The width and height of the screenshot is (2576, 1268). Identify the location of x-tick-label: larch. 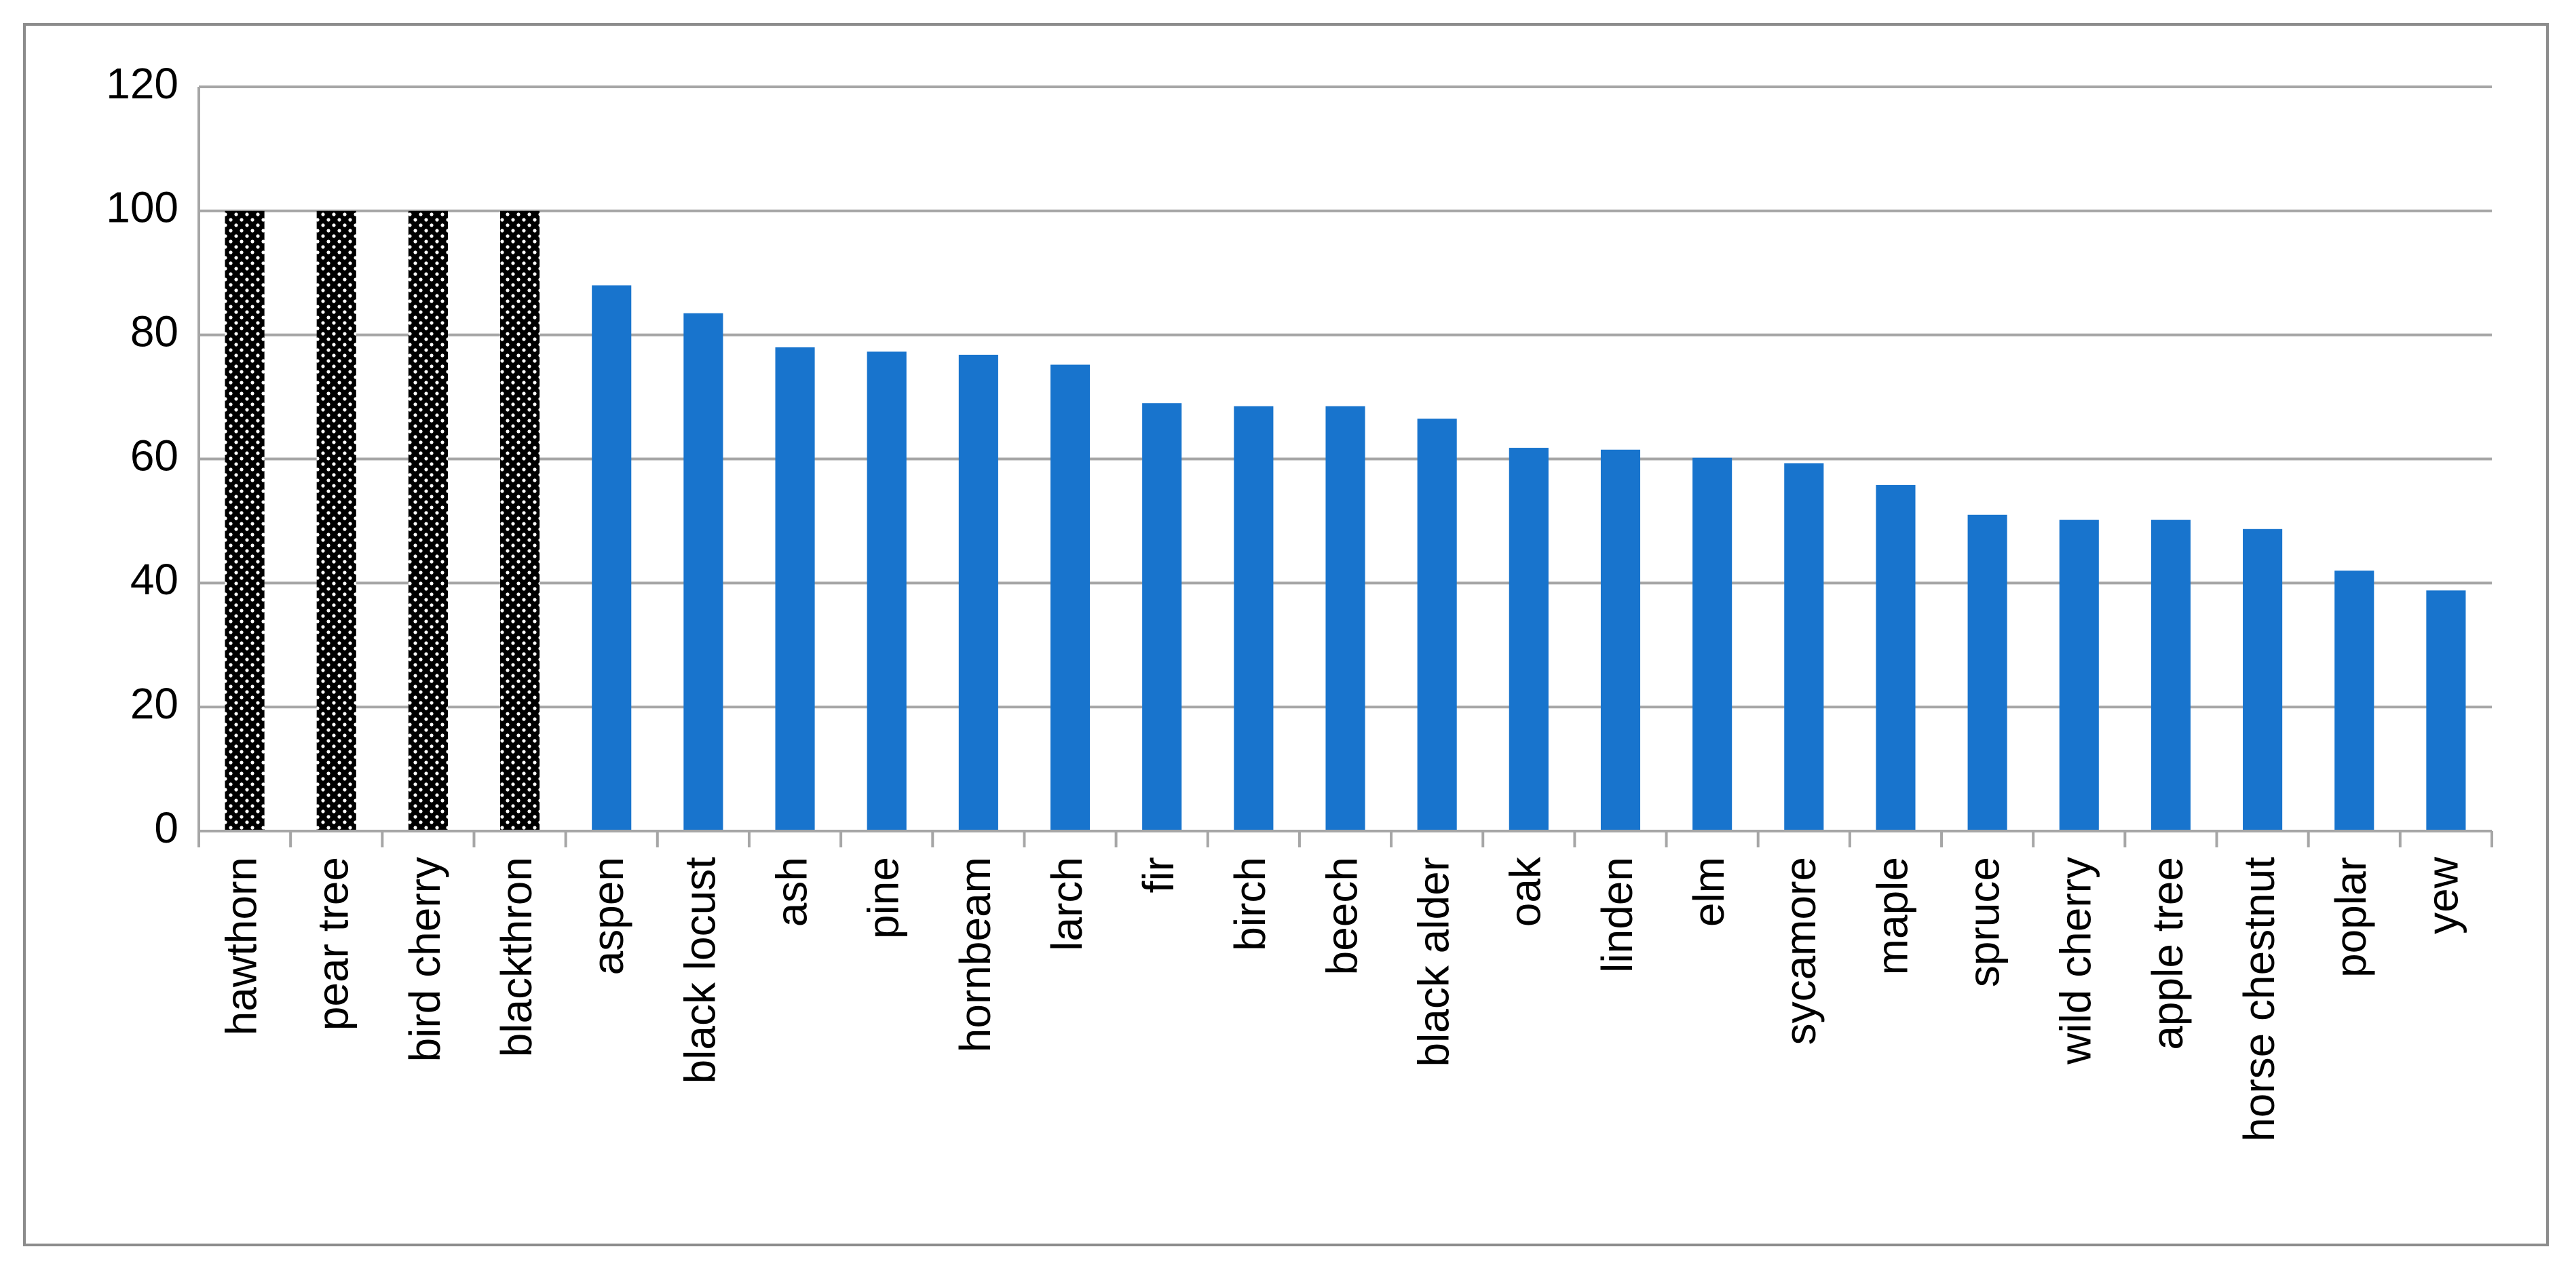
(1066, 904).